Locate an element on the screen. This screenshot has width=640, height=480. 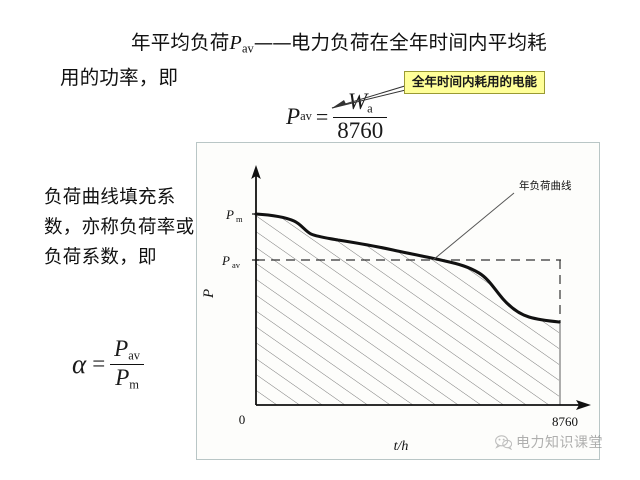
formula-alpha-denominator: Pm is located at coordinates (127, 379).